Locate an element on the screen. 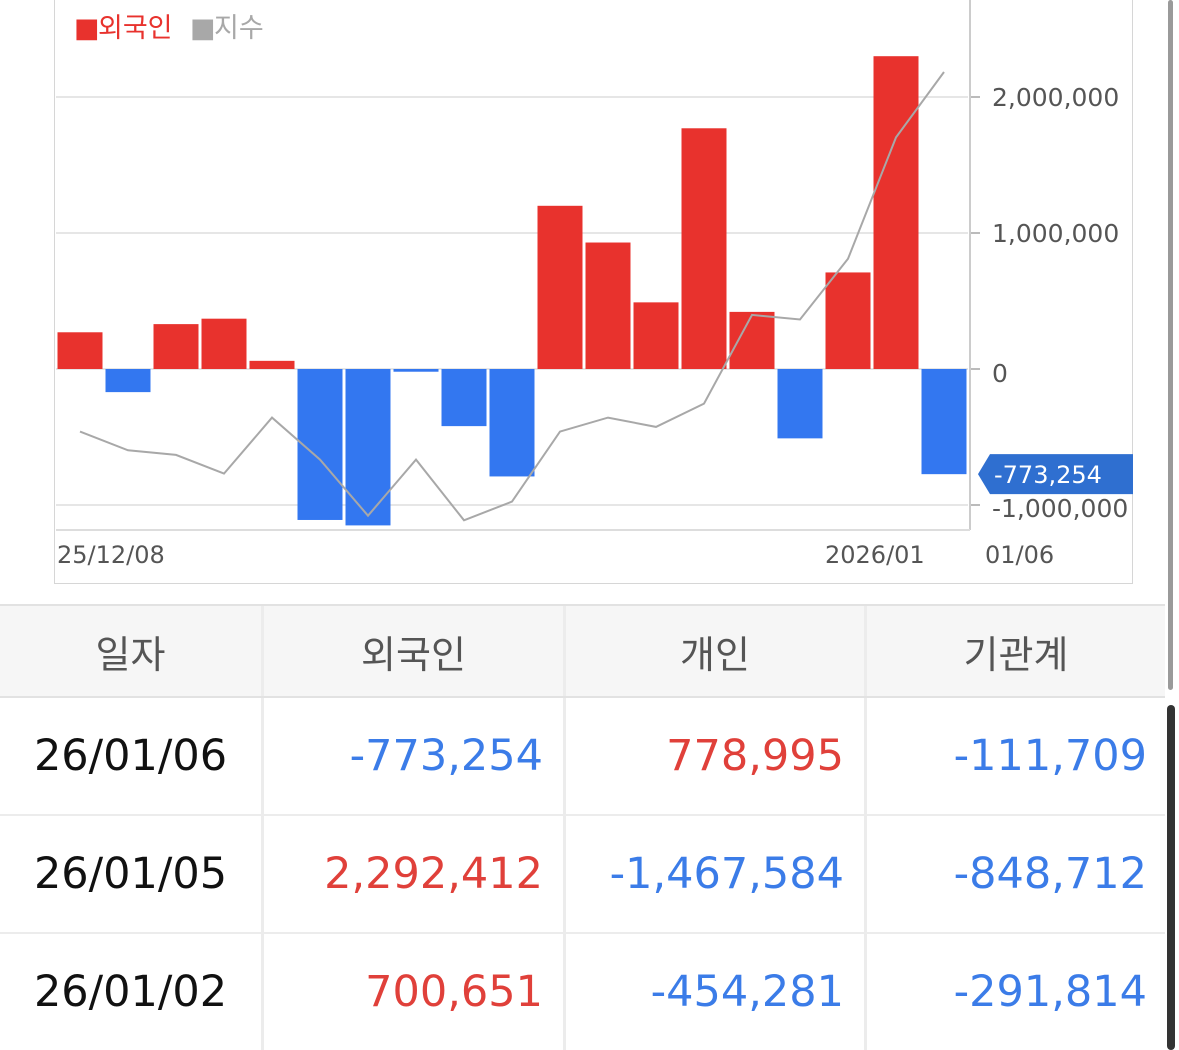 The image size is (1179, 1050). x-label-start: 25/12/08 is located at coordinates (111, 555).